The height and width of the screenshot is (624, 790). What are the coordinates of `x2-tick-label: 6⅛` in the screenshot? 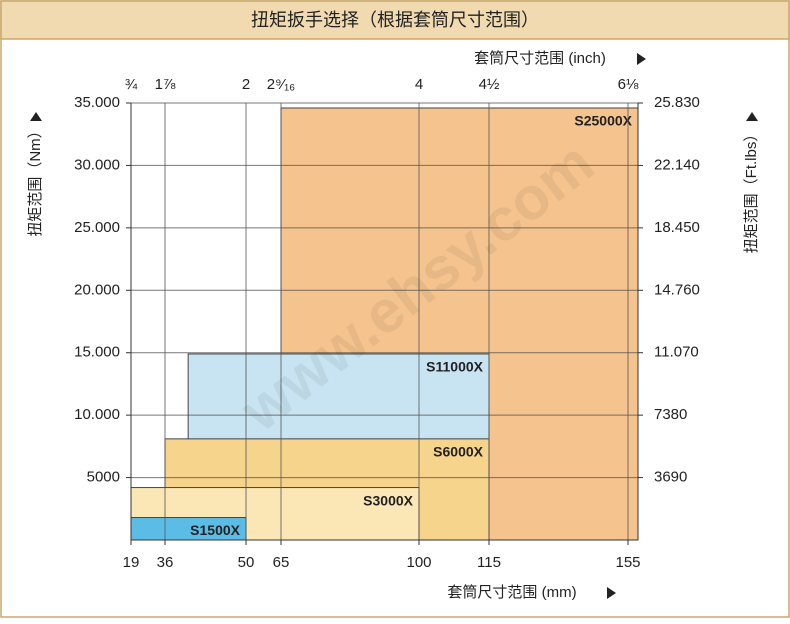 It's located at (628, 84).